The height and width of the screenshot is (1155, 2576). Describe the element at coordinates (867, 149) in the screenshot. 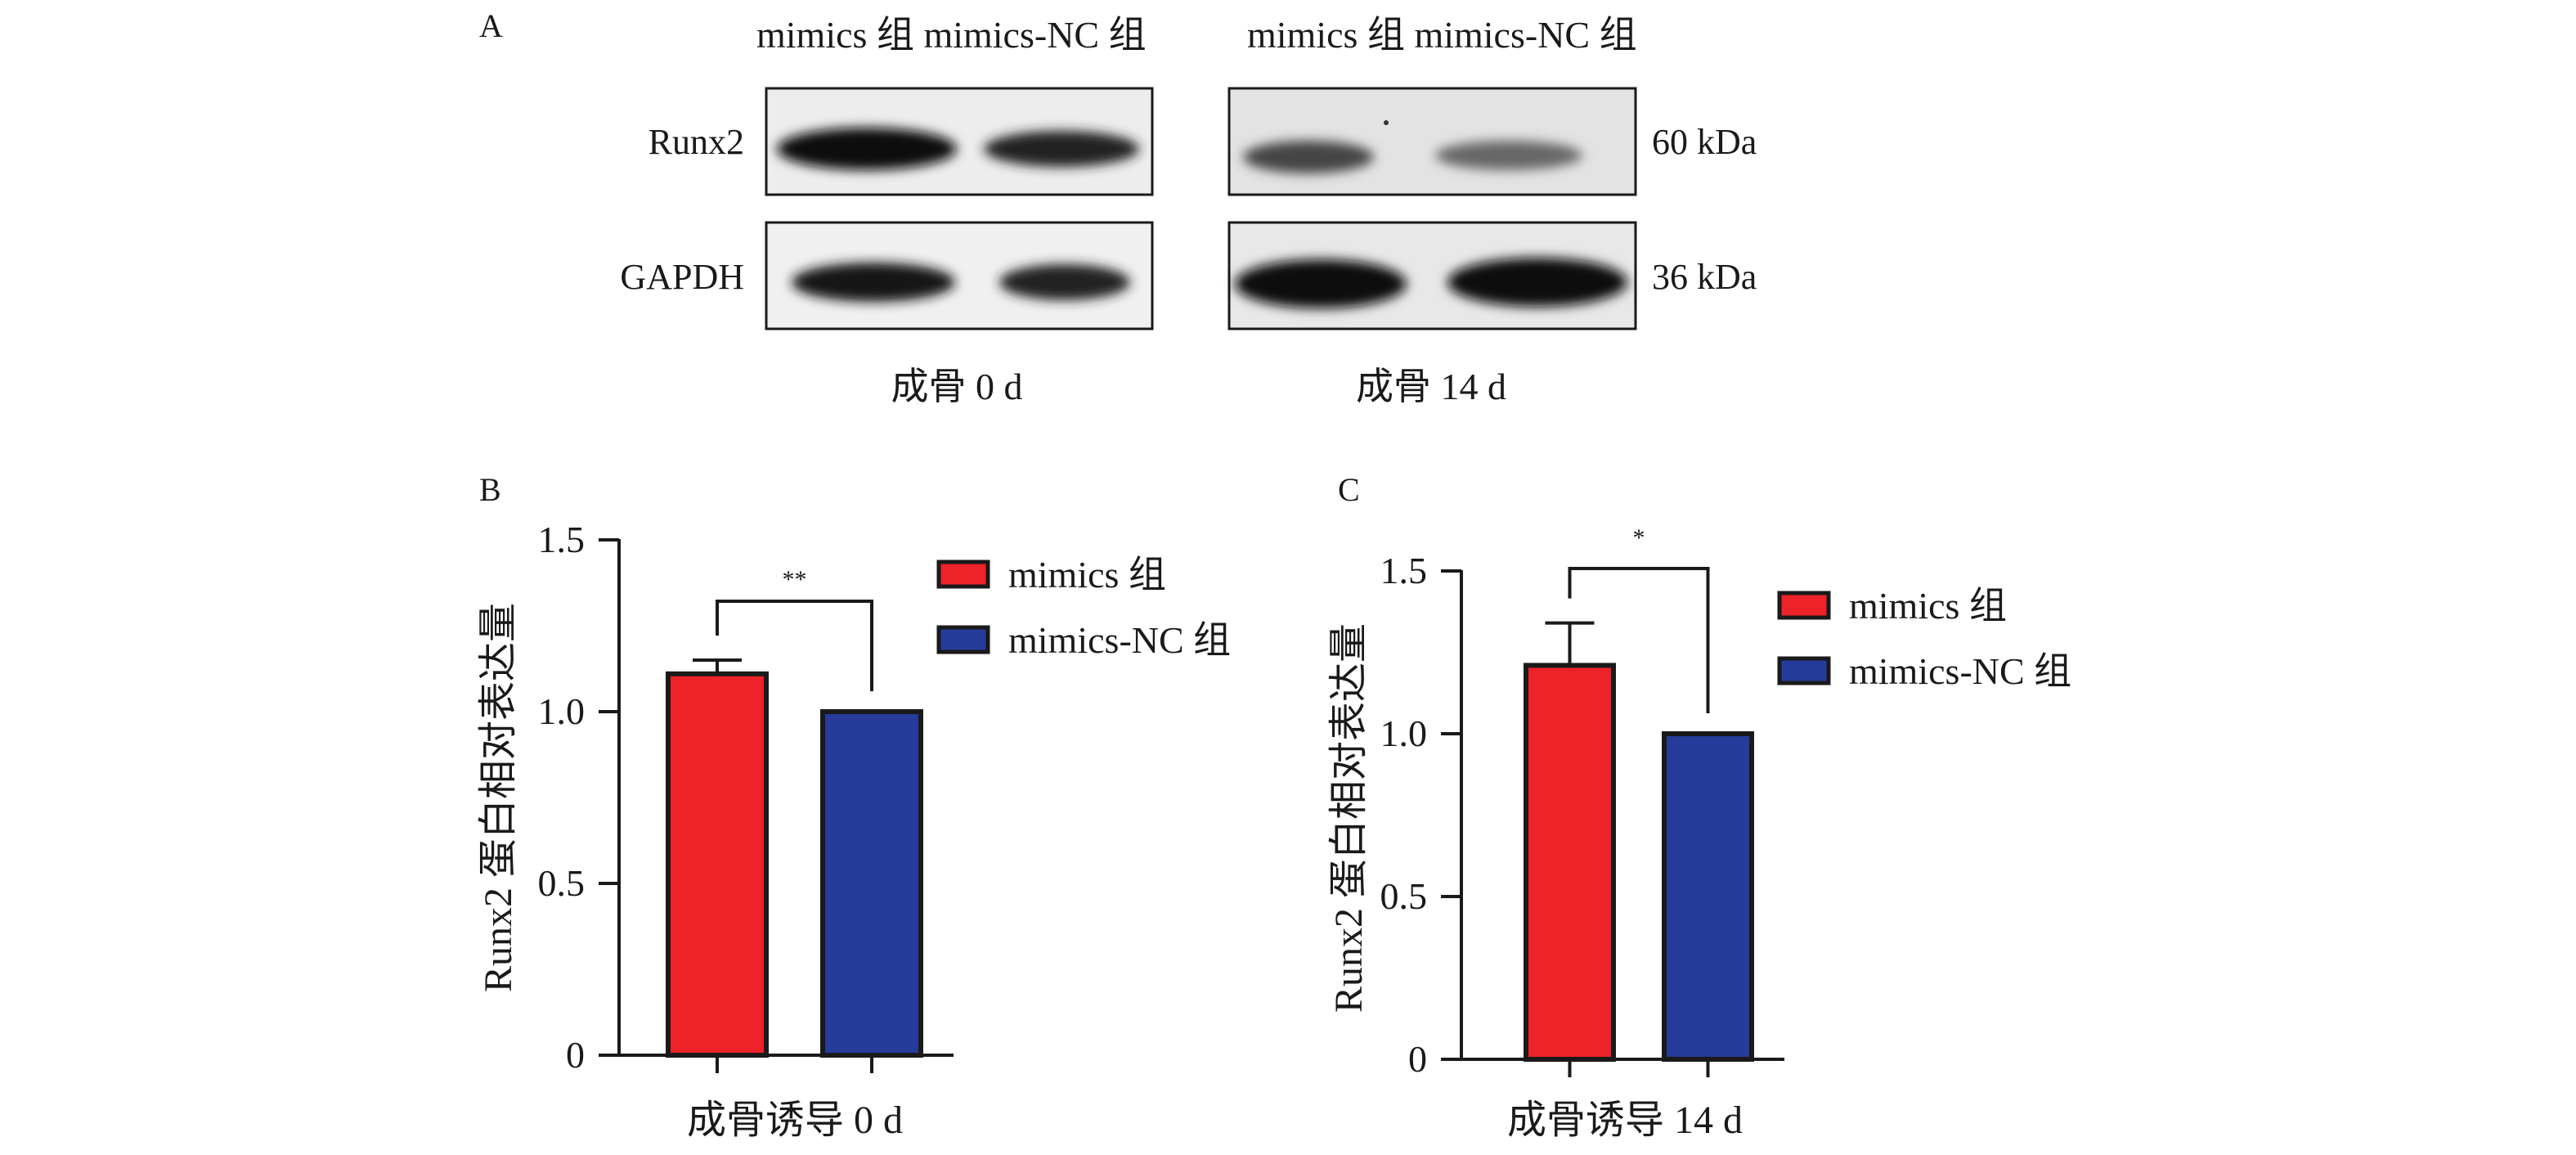

I see `band-runx2-0d-mimics` at that location.